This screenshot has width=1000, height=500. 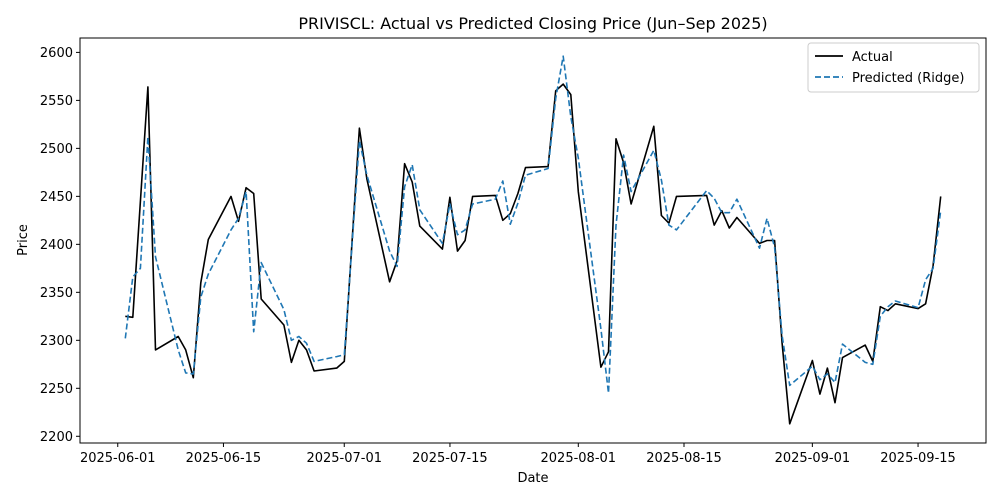 What do you see at coordinates (684, 458) in the screenshot?
I see `x-tick-label: 2025-08-15` at bounding box center [684, 458].